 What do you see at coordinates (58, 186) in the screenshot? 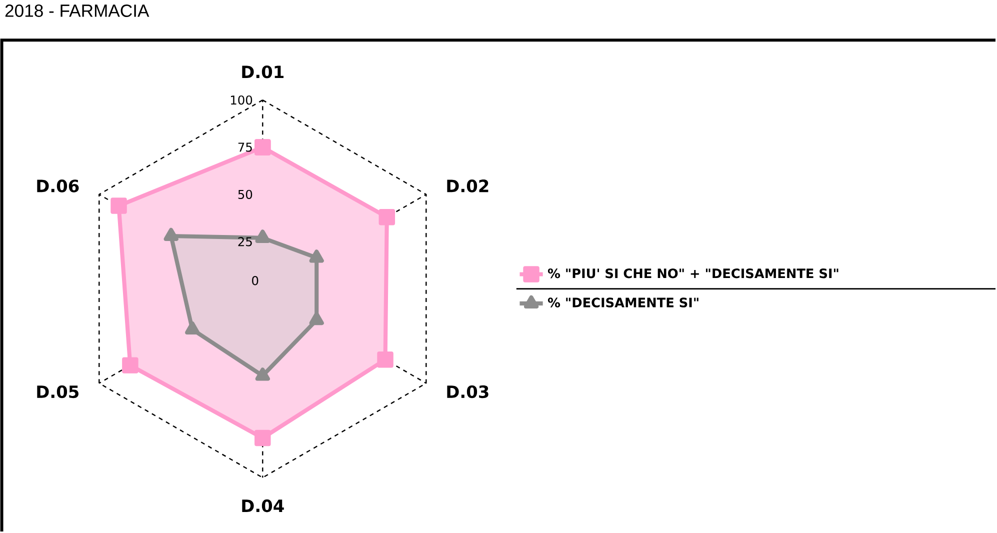
I see `spoke-label: D.06` at bounding box center [58, 186].